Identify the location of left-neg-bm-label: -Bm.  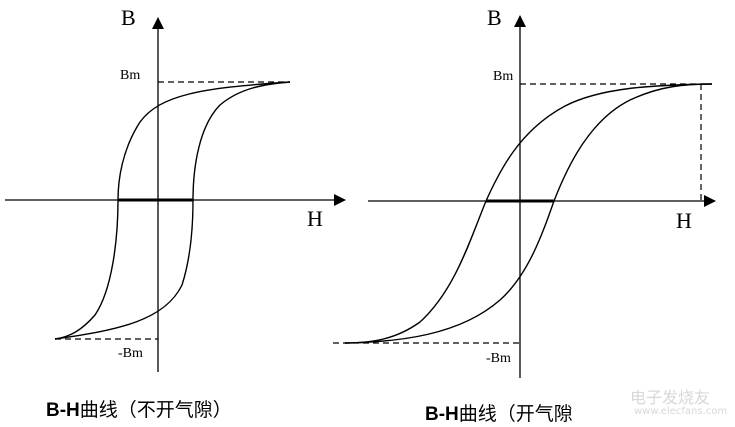
(130, 353).